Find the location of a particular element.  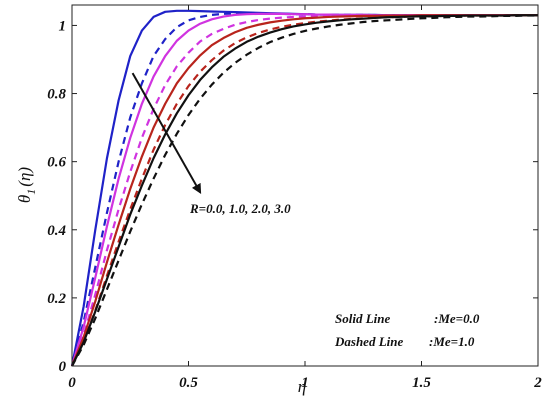

legend-solid-label: Solid Line is located at coordinates (362, 318).